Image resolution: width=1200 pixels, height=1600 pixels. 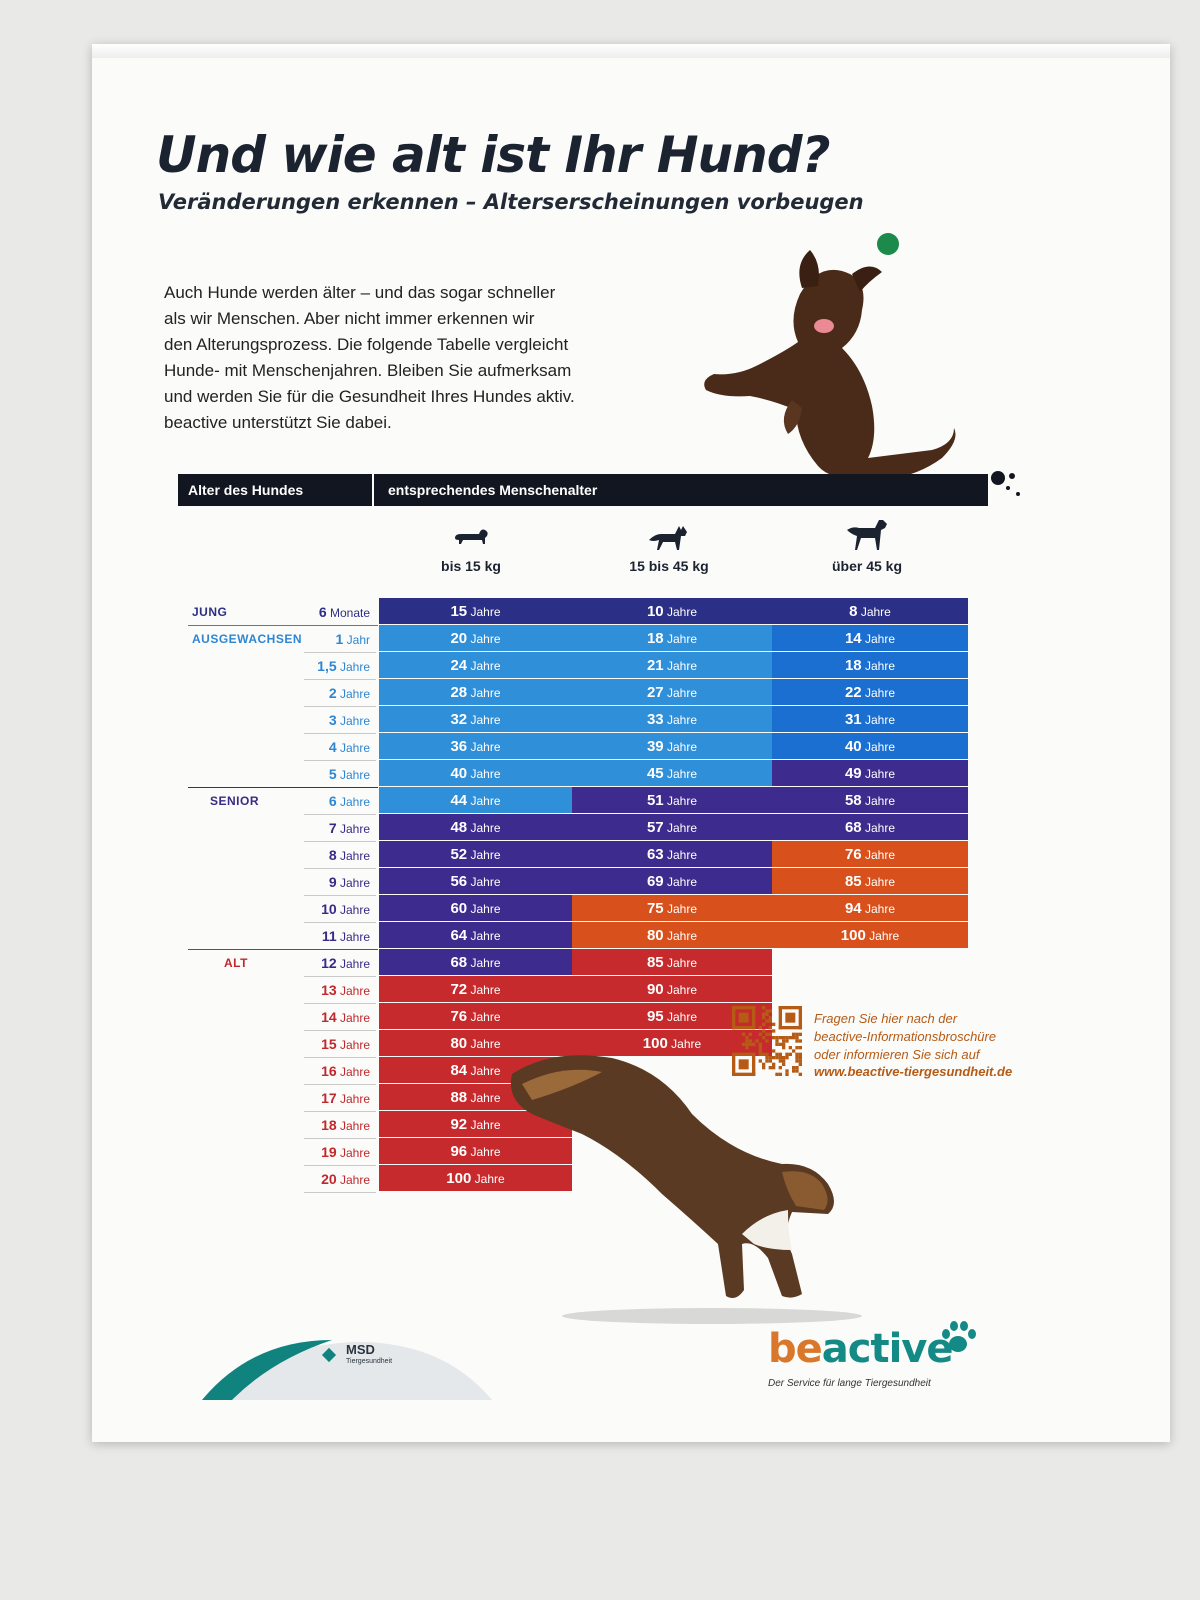 What do you see at coordinates (672, 989) in the screenshot?
I see `human-age-label: 90 Jahre` at bounding box center [672, 989].